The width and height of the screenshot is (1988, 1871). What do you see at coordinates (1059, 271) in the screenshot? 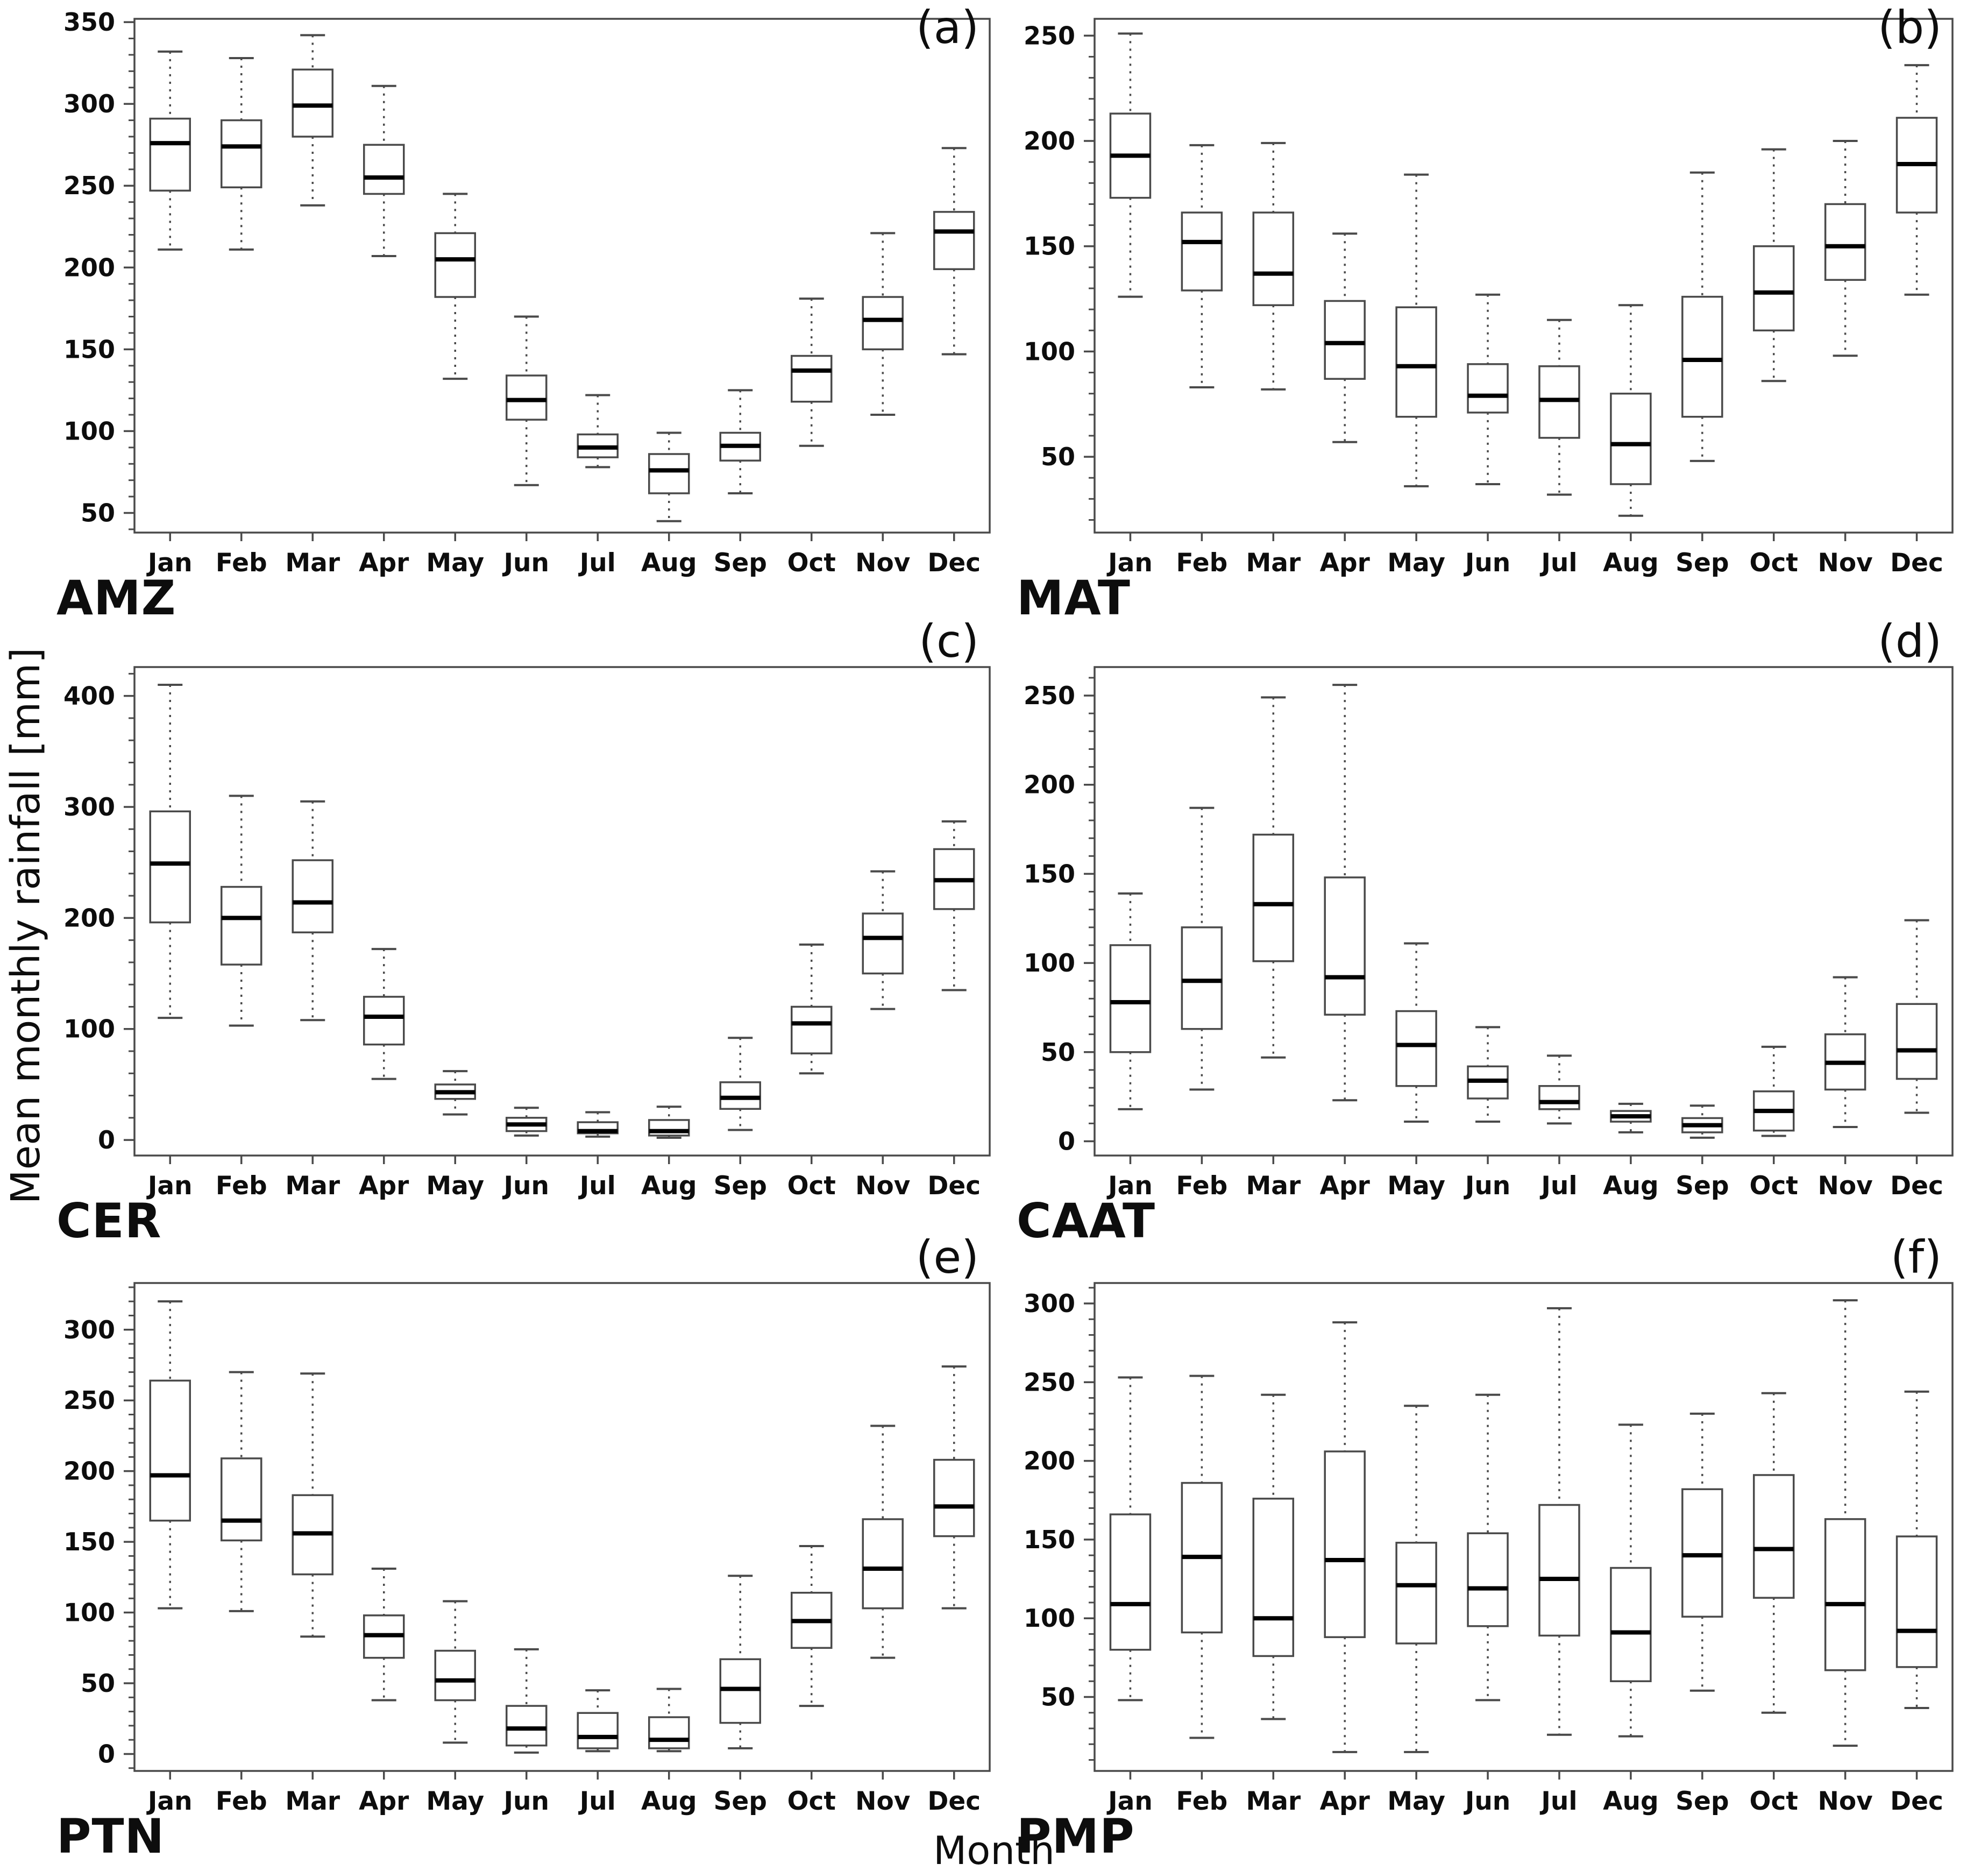
I see `y-axis: 50 100 150 200 250` at bounding box center [1059, 271].